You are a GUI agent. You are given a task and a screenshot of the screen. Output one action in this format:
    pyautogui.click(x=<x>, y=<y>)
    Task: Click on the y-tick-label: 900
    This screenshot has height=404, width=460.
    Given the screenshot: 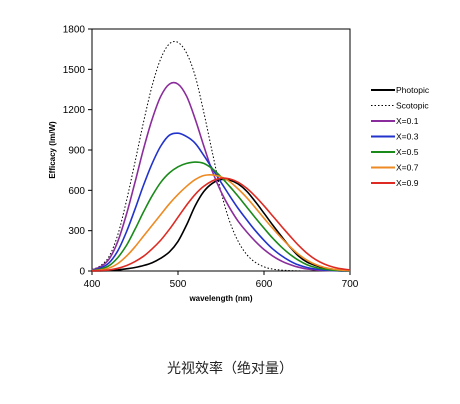 What is the action you would take?
    pyautogui.click(x=76, y=151)
    